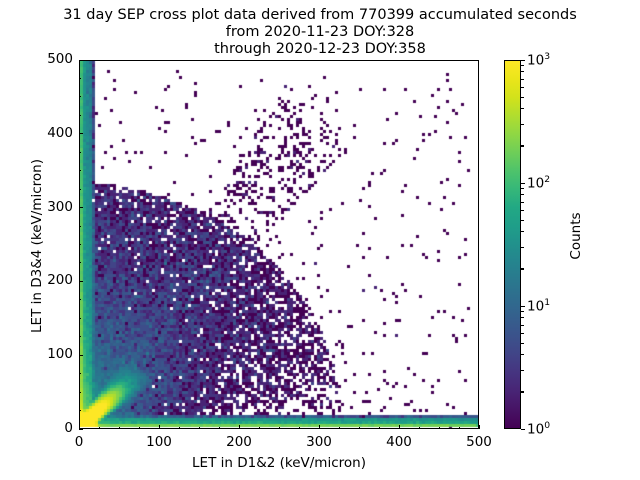 The image size is (640, 480). What do you see at coordinates (79, 442) in the screenshot?
I see `x-tick-label-0: 0` at bounding box center [79, 442].